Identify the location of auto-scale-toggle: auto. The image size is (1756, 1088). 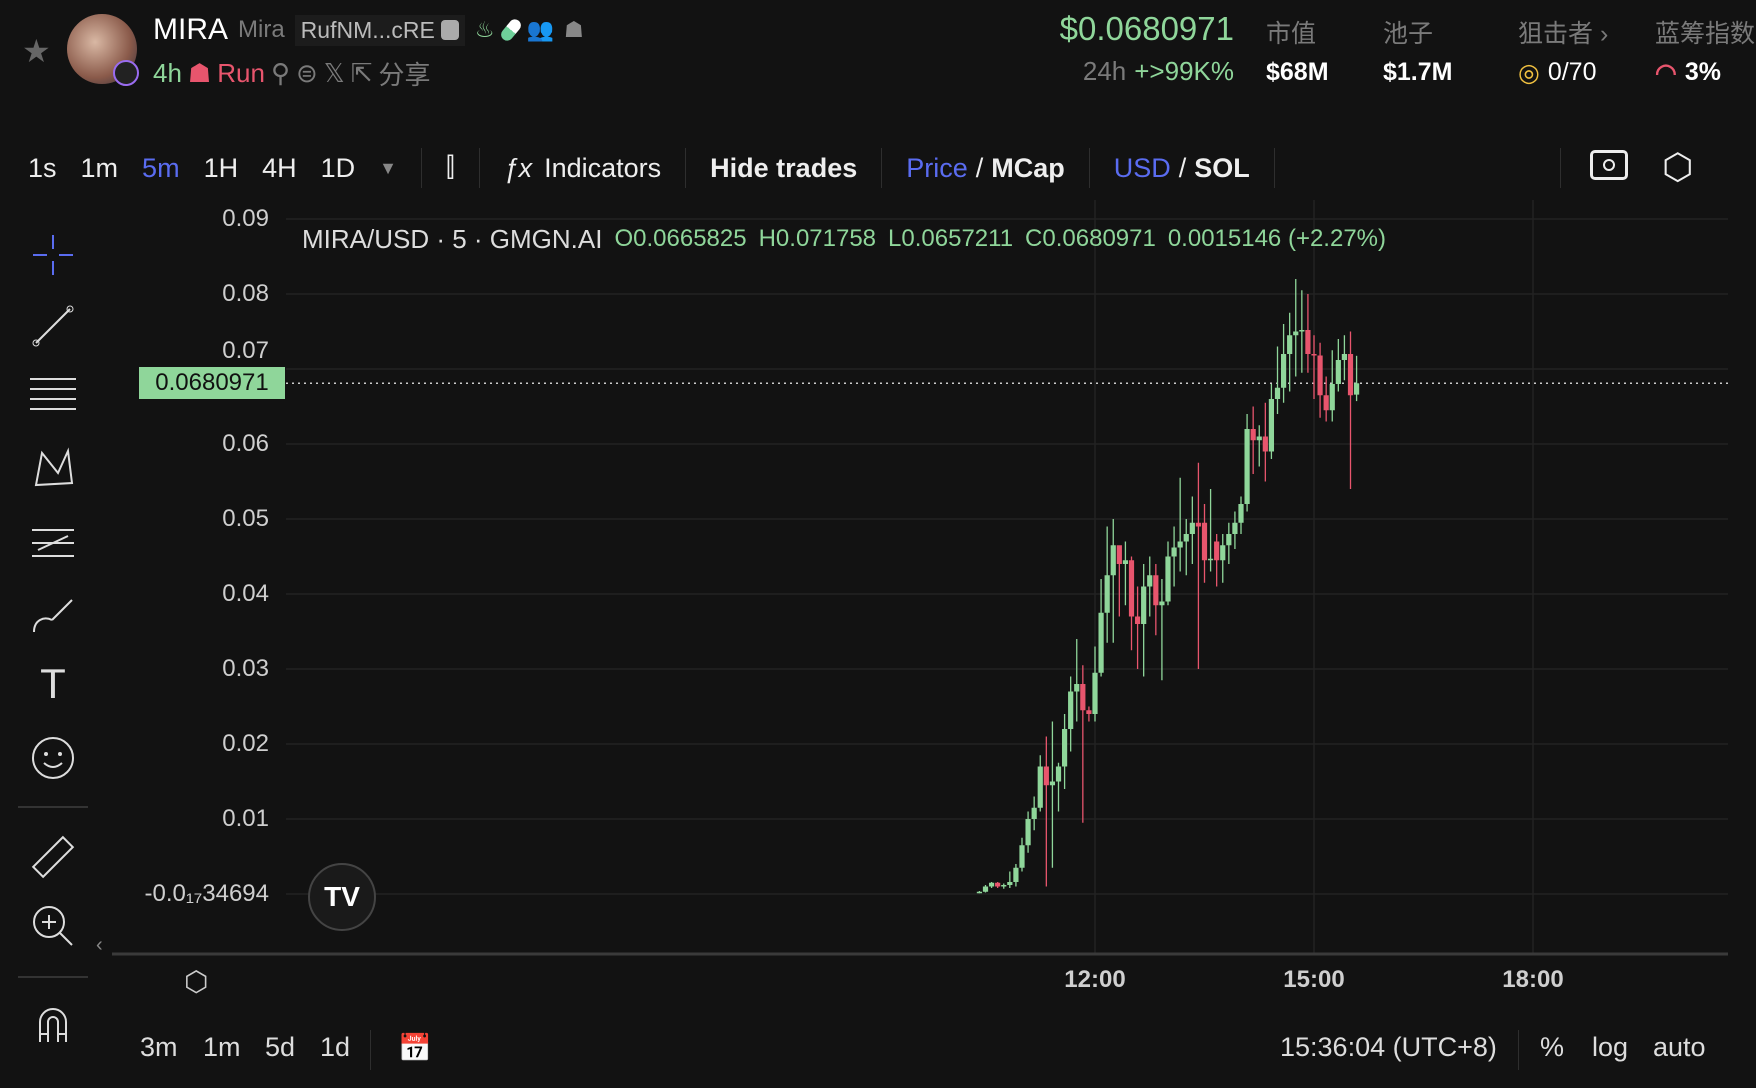
(1679, 1047).